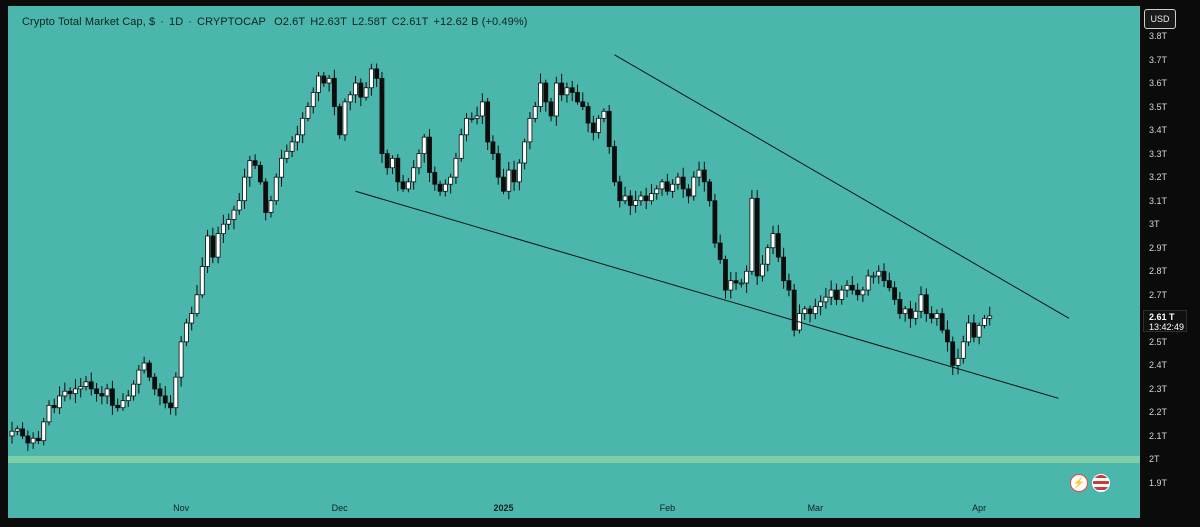 The image size is (1200, 527). I want to click on interval-label: 1D, so click(176, 22).